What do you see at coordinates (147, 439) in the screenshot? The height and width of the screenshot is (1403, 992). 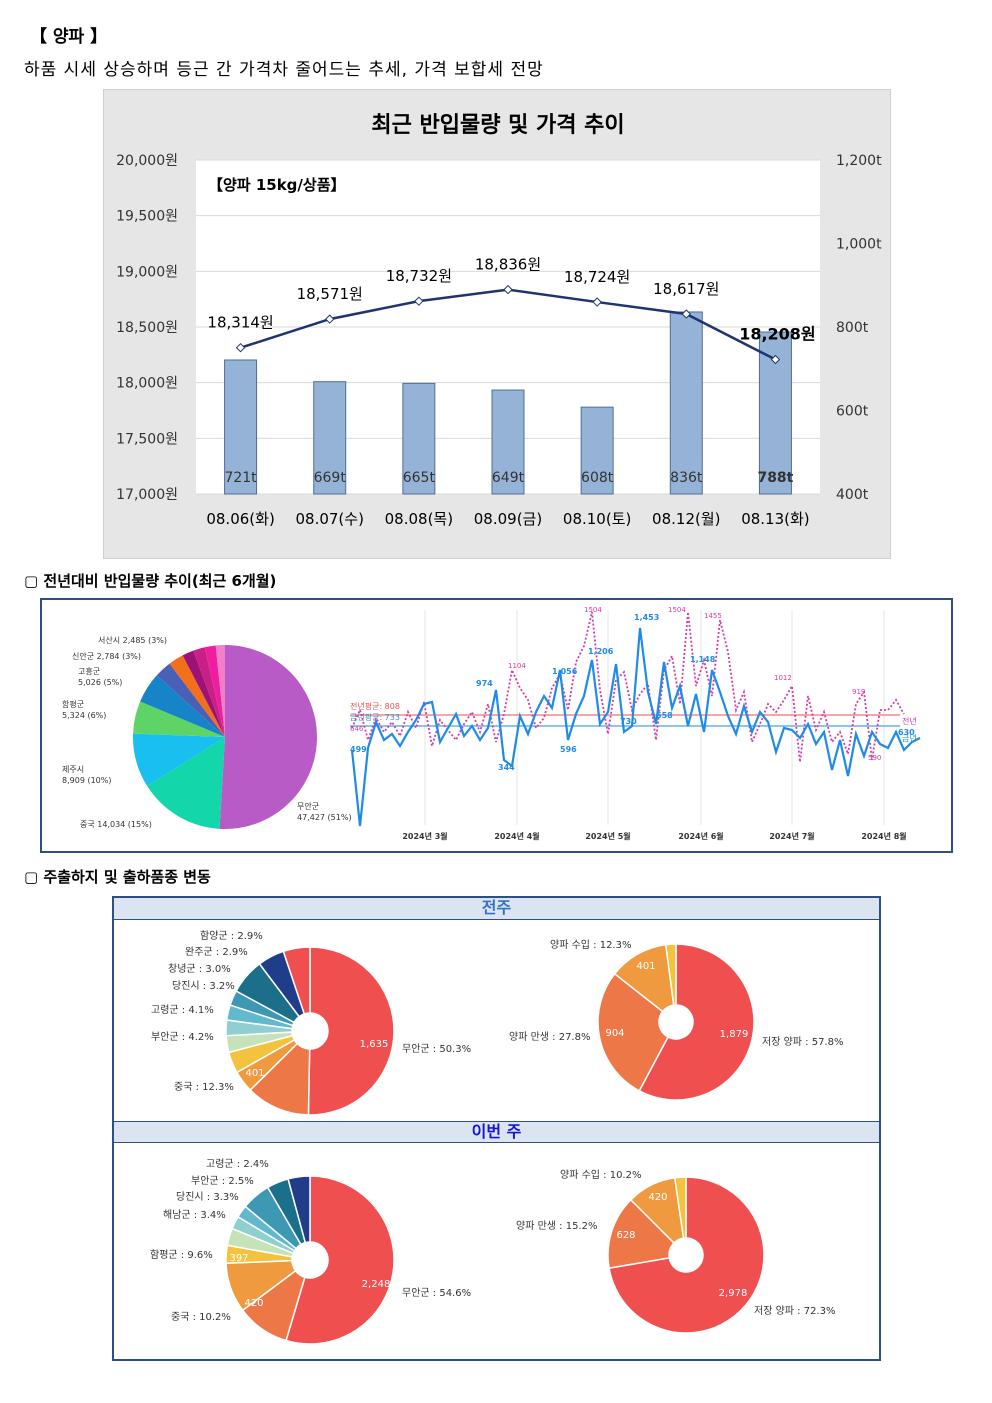 I see `left-tick-label: 17,500원` at bounding box center [147, 439].